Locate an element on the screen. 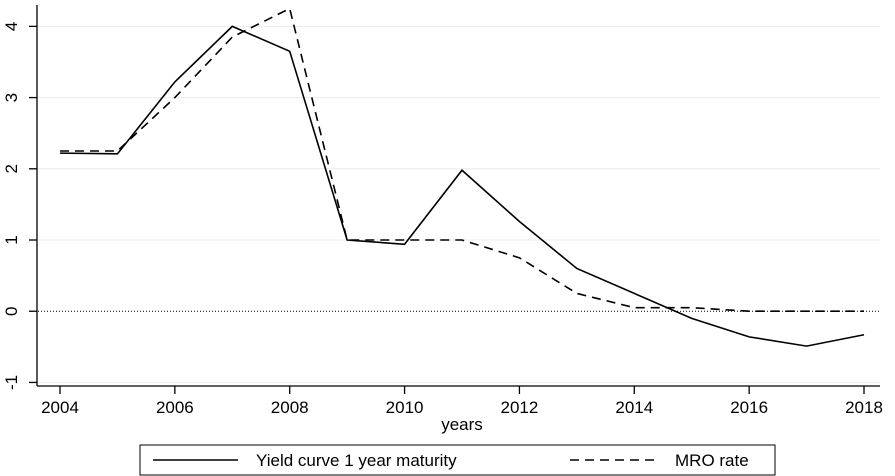  x-tick-label-0: 2004 is located at coordinates (60, 407).